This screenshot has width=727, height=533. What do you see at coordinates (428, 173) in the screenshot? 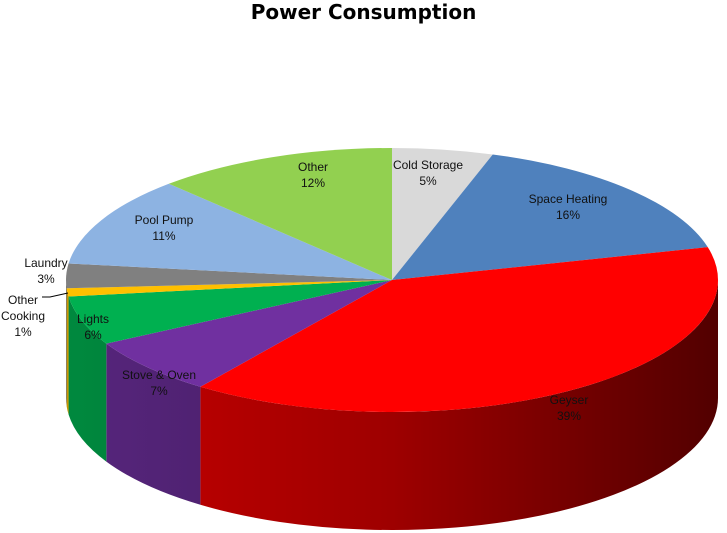
I see `pie-label-cold-storage: Cold Storage 5%` at bounding box center [428, 173].